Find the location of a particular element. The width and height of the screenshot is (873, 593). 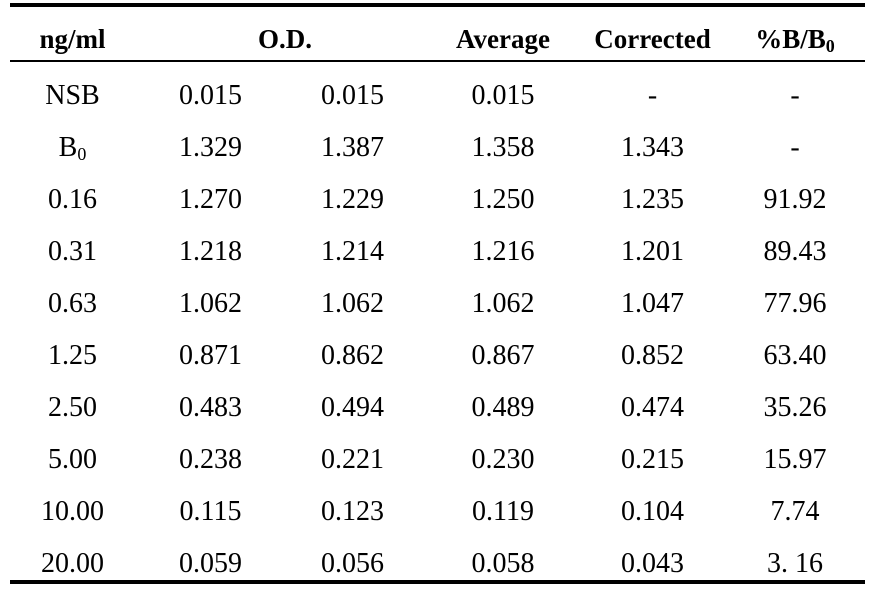

header-percent-b-b0-sub: 0 is located at coordinates (830, 46).